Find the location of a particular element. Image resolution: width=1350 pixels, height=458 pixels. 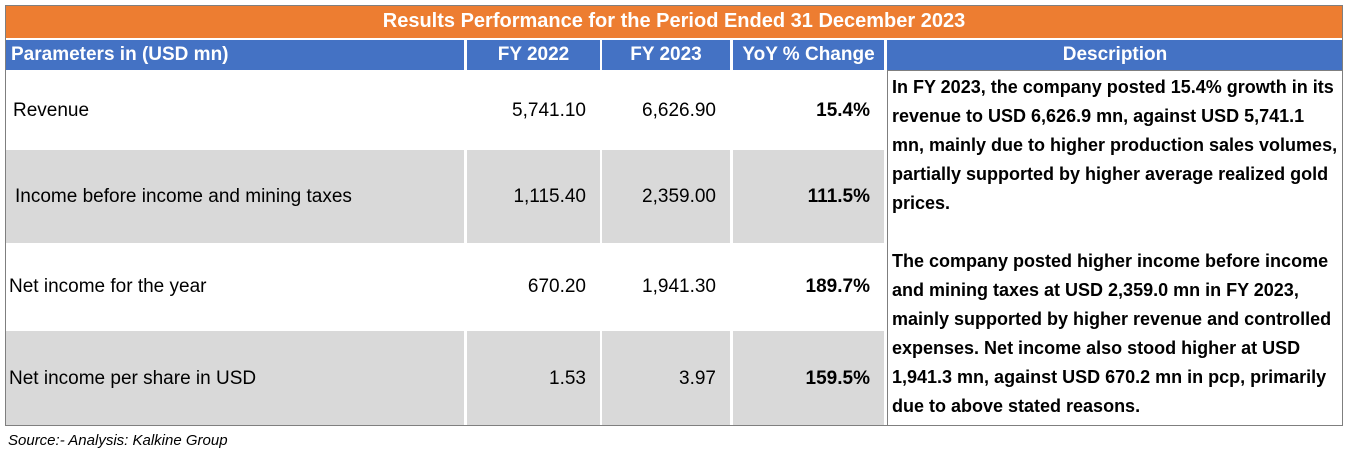

row-fy2023: 2,359.00 is located at coordinates (666, 196).